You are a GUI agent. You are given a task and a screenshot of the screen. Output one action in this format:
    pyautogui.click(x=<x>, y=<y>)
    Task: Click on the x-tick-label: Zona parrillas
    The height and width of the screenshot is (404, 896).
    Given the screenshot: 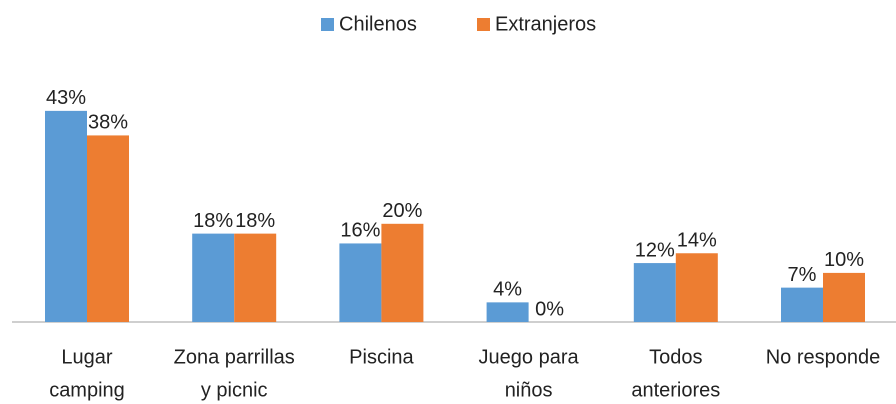 What is the action you would take?
    pyautogui.click(x=234, y=357)
    